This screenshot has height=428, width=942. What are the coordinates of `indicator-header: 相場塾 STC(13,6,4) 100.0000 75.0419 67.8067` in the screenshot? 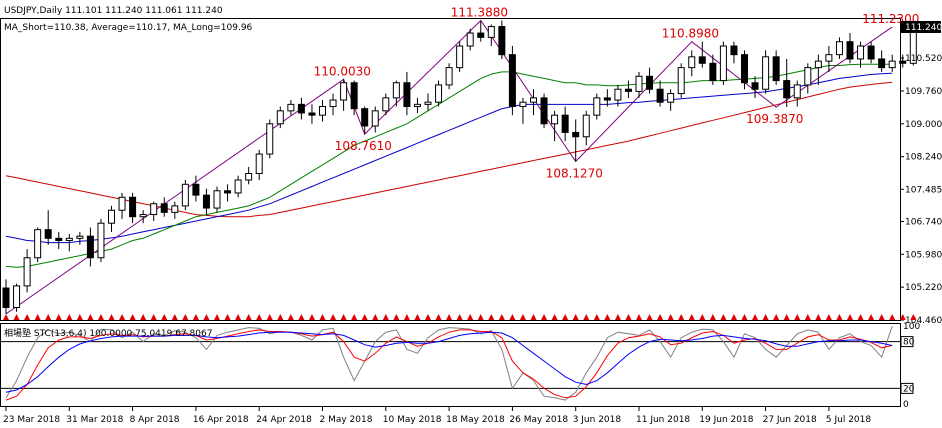 It's located at (108, 333).